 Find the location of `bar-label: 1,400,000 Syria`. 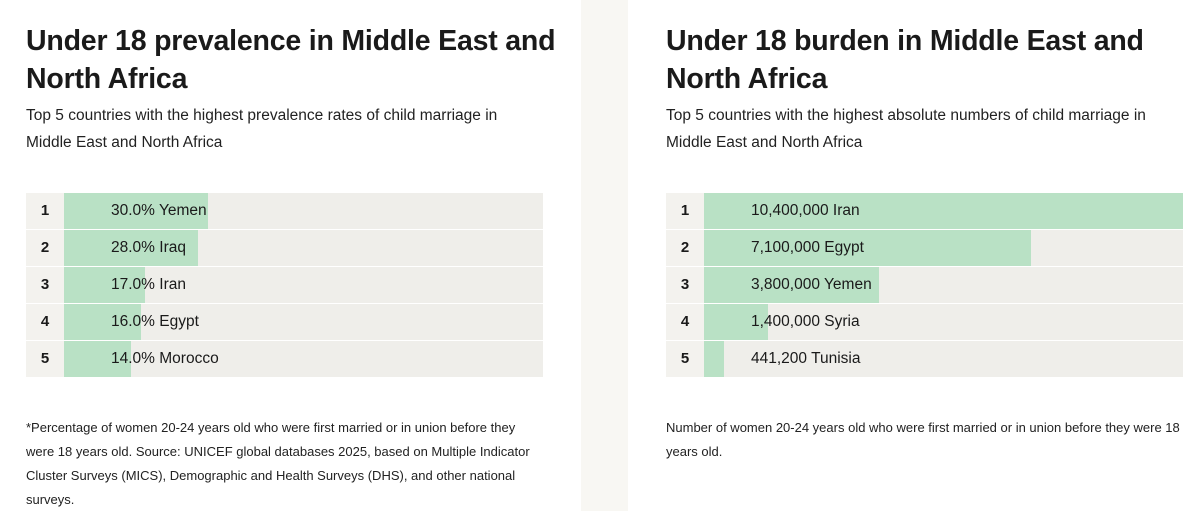

bar-label: 1,400,000 Syria is located at coordinates (805, 322).